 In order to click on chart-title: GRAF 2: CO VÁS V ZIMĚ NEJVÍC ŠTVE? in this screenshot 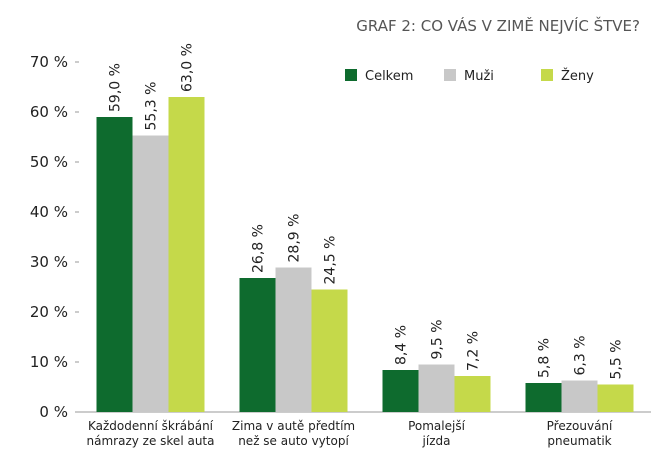, I will do `click(498, 25)`.